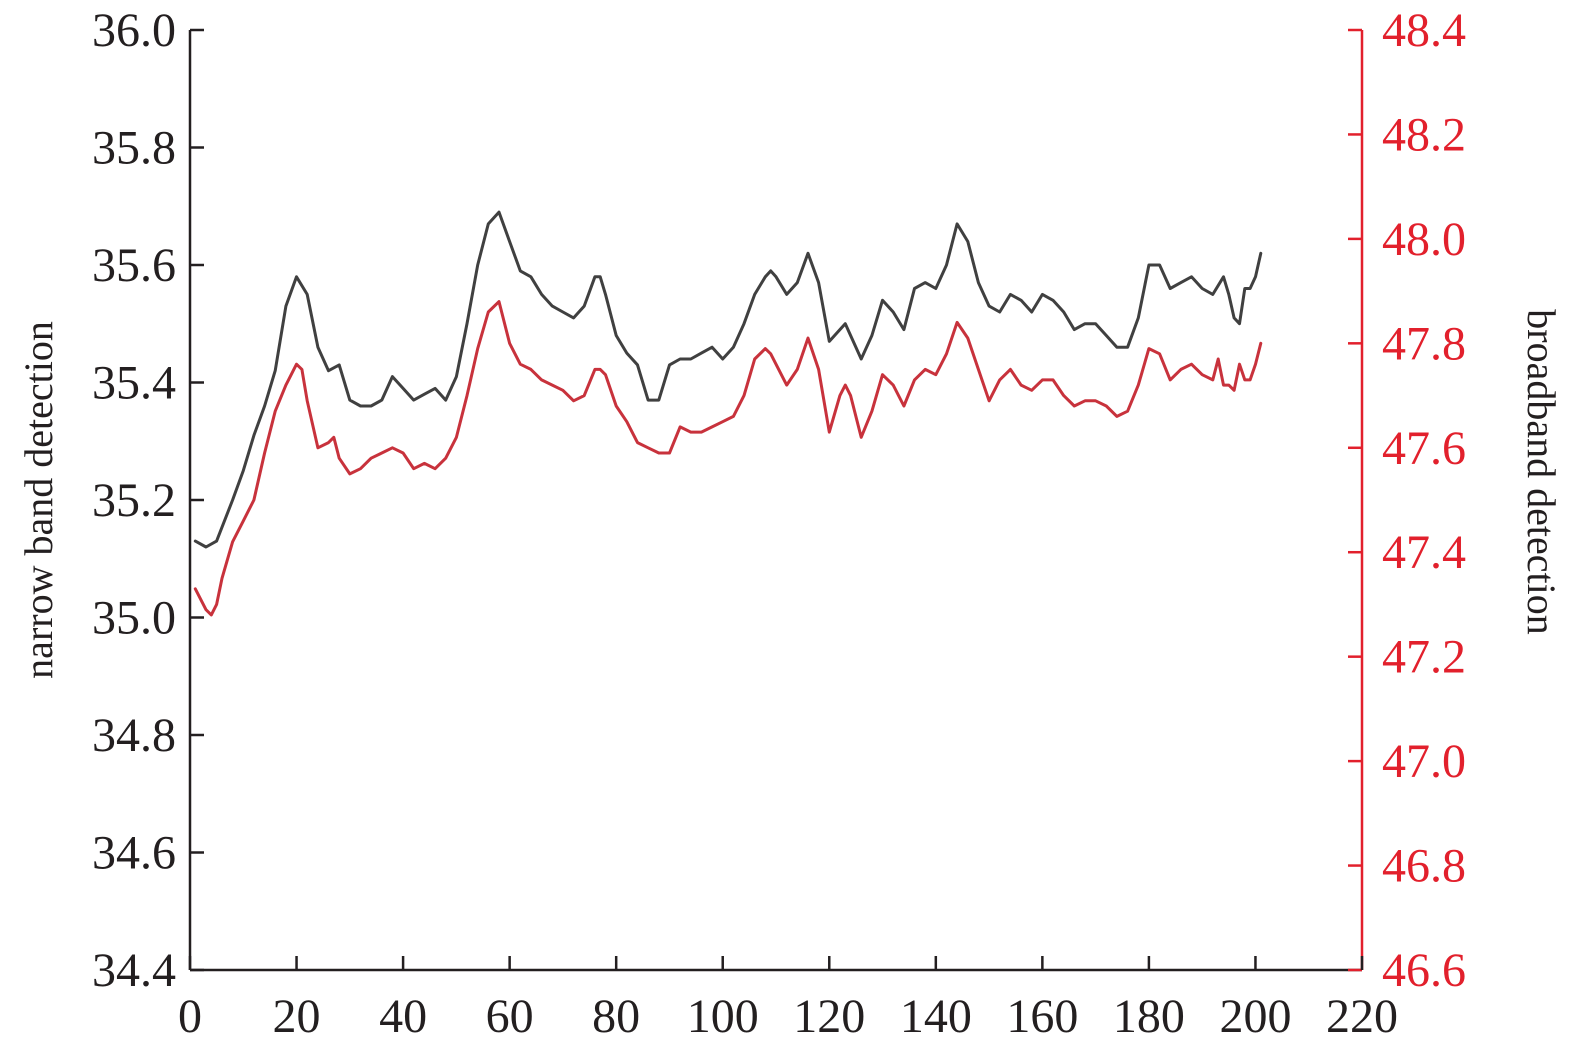 The image size is (1575, 1053). I want to click on x-tick-label: 180, so click(1149, 1016).